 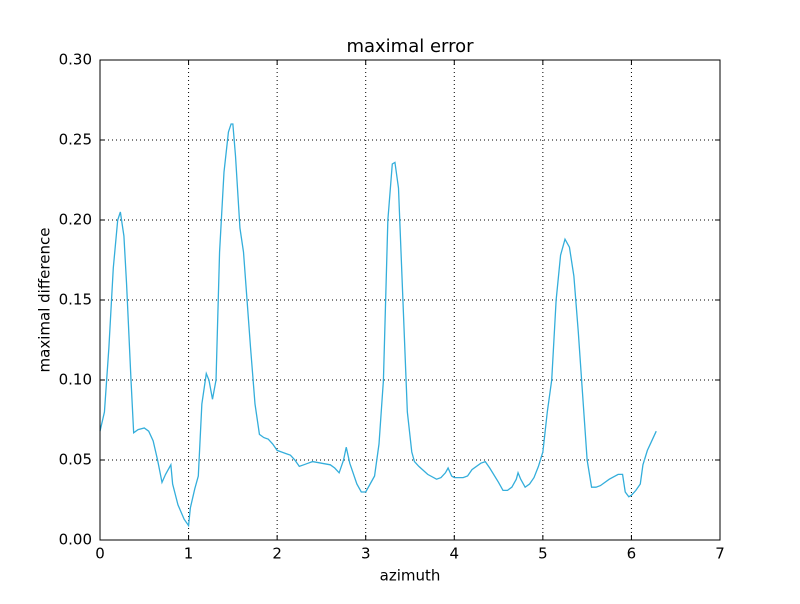 I want to click on x-tick-label: 0, so click(x=100, y=554).